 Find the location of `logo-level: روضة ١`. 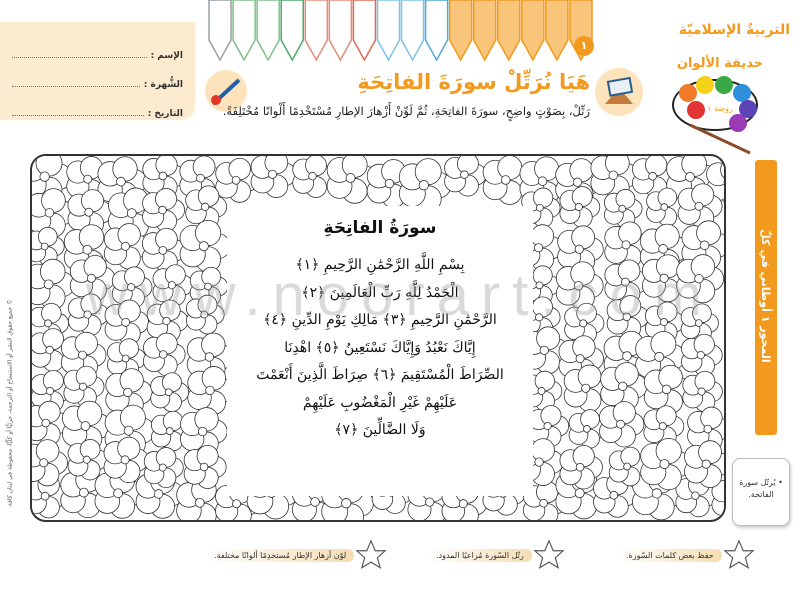

logo-level: روضة ١ is located at coordinates (720, 108).